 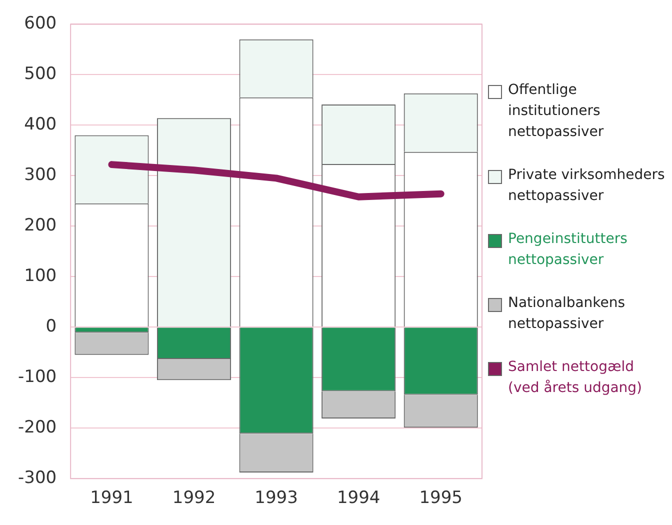 I want to click on x-tick-label: 1994, so click(x=358, y=498).